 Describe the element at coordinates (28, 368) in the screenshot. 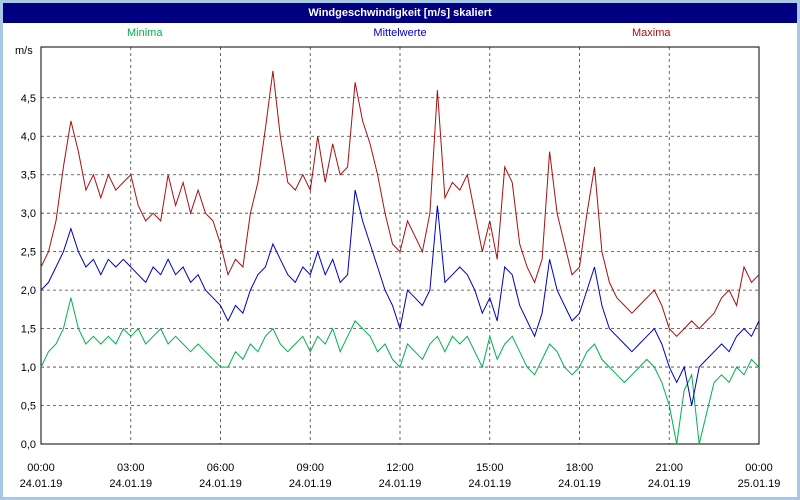

I see `y-tick-label: 1,0` at that location.